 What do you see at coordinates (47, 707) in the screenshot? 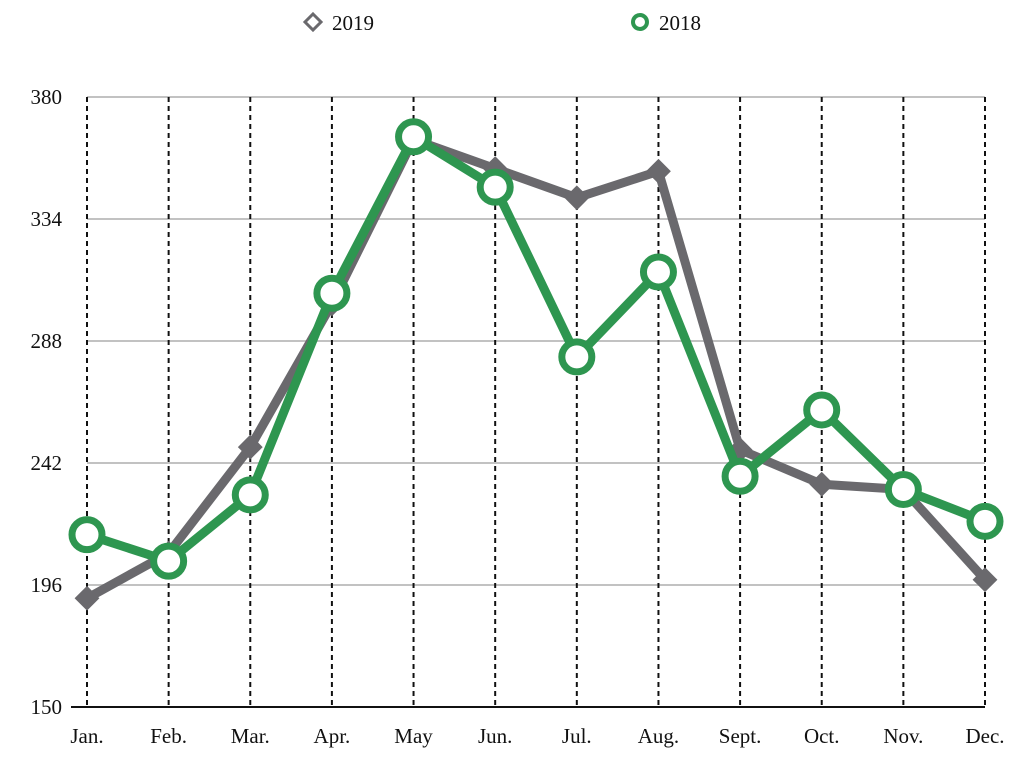
I see `y-tick-label: 150` at bounding box center [47, 707].